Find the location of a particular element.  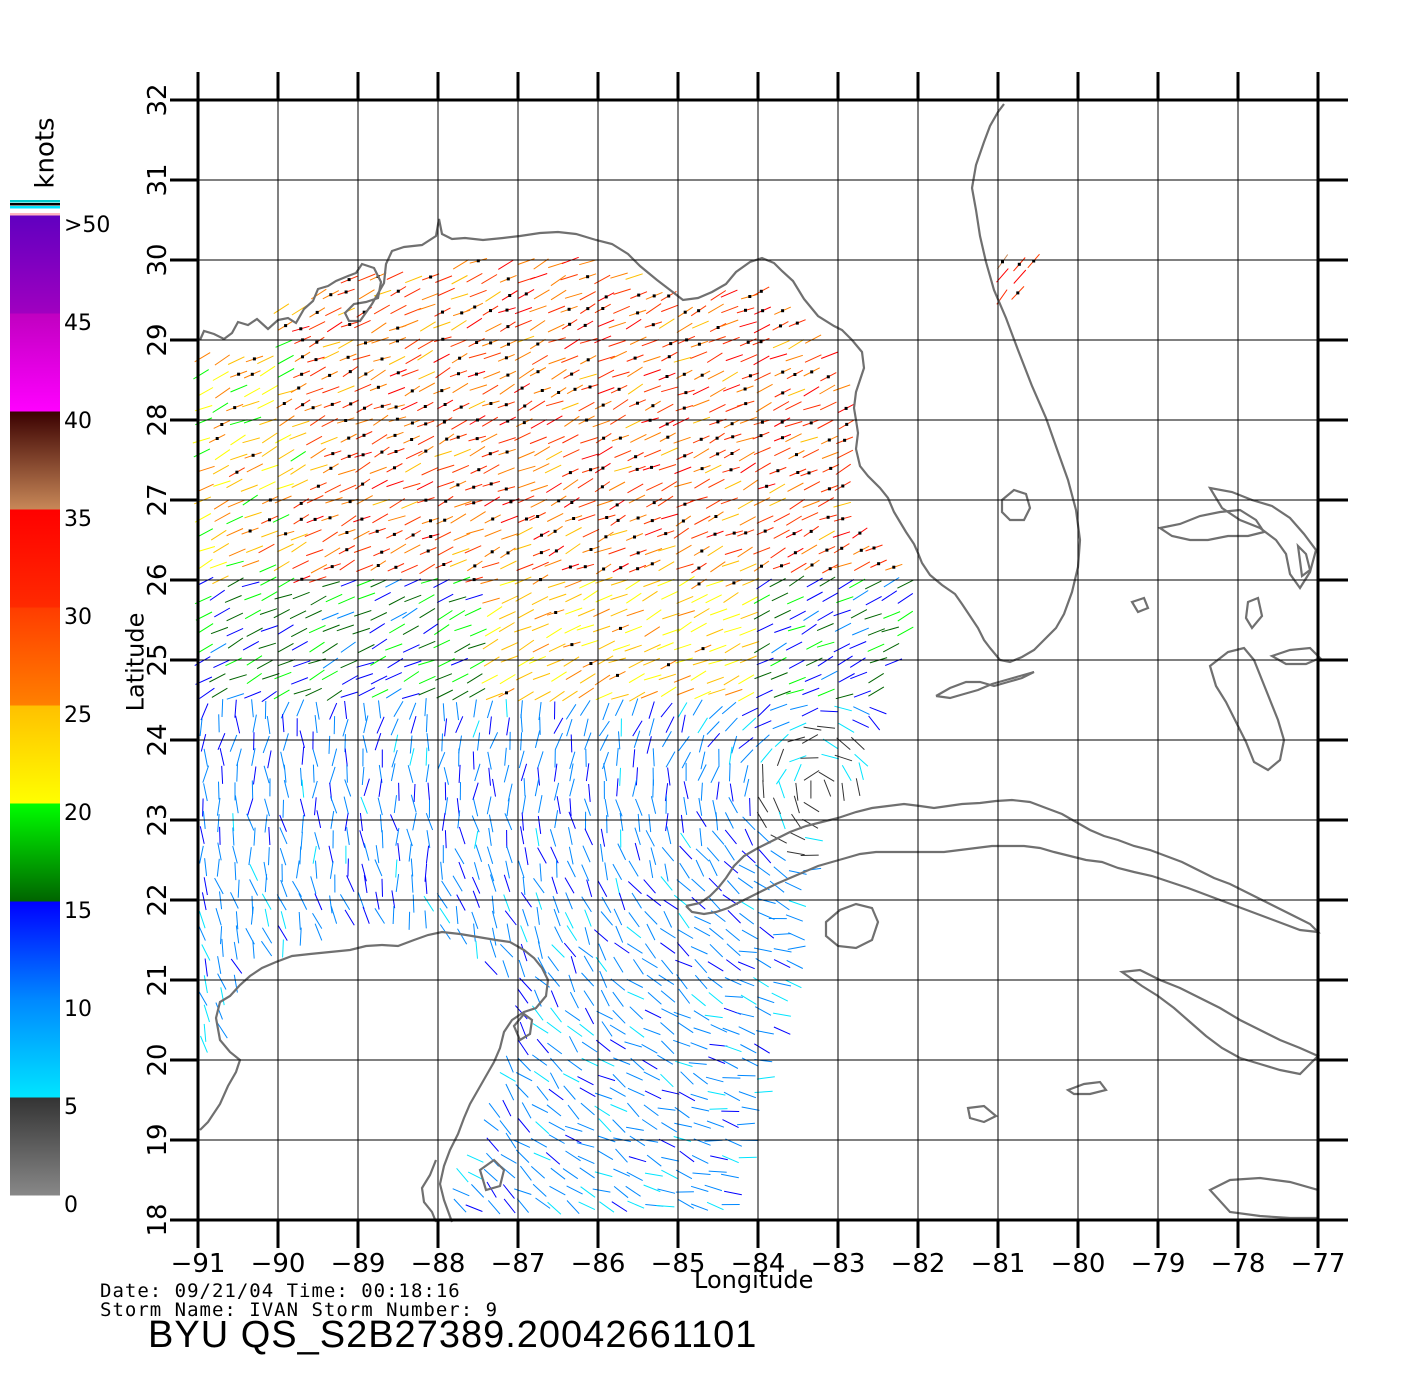

colorbar-tick-label: 10 is located at coordinates (78, 1009).